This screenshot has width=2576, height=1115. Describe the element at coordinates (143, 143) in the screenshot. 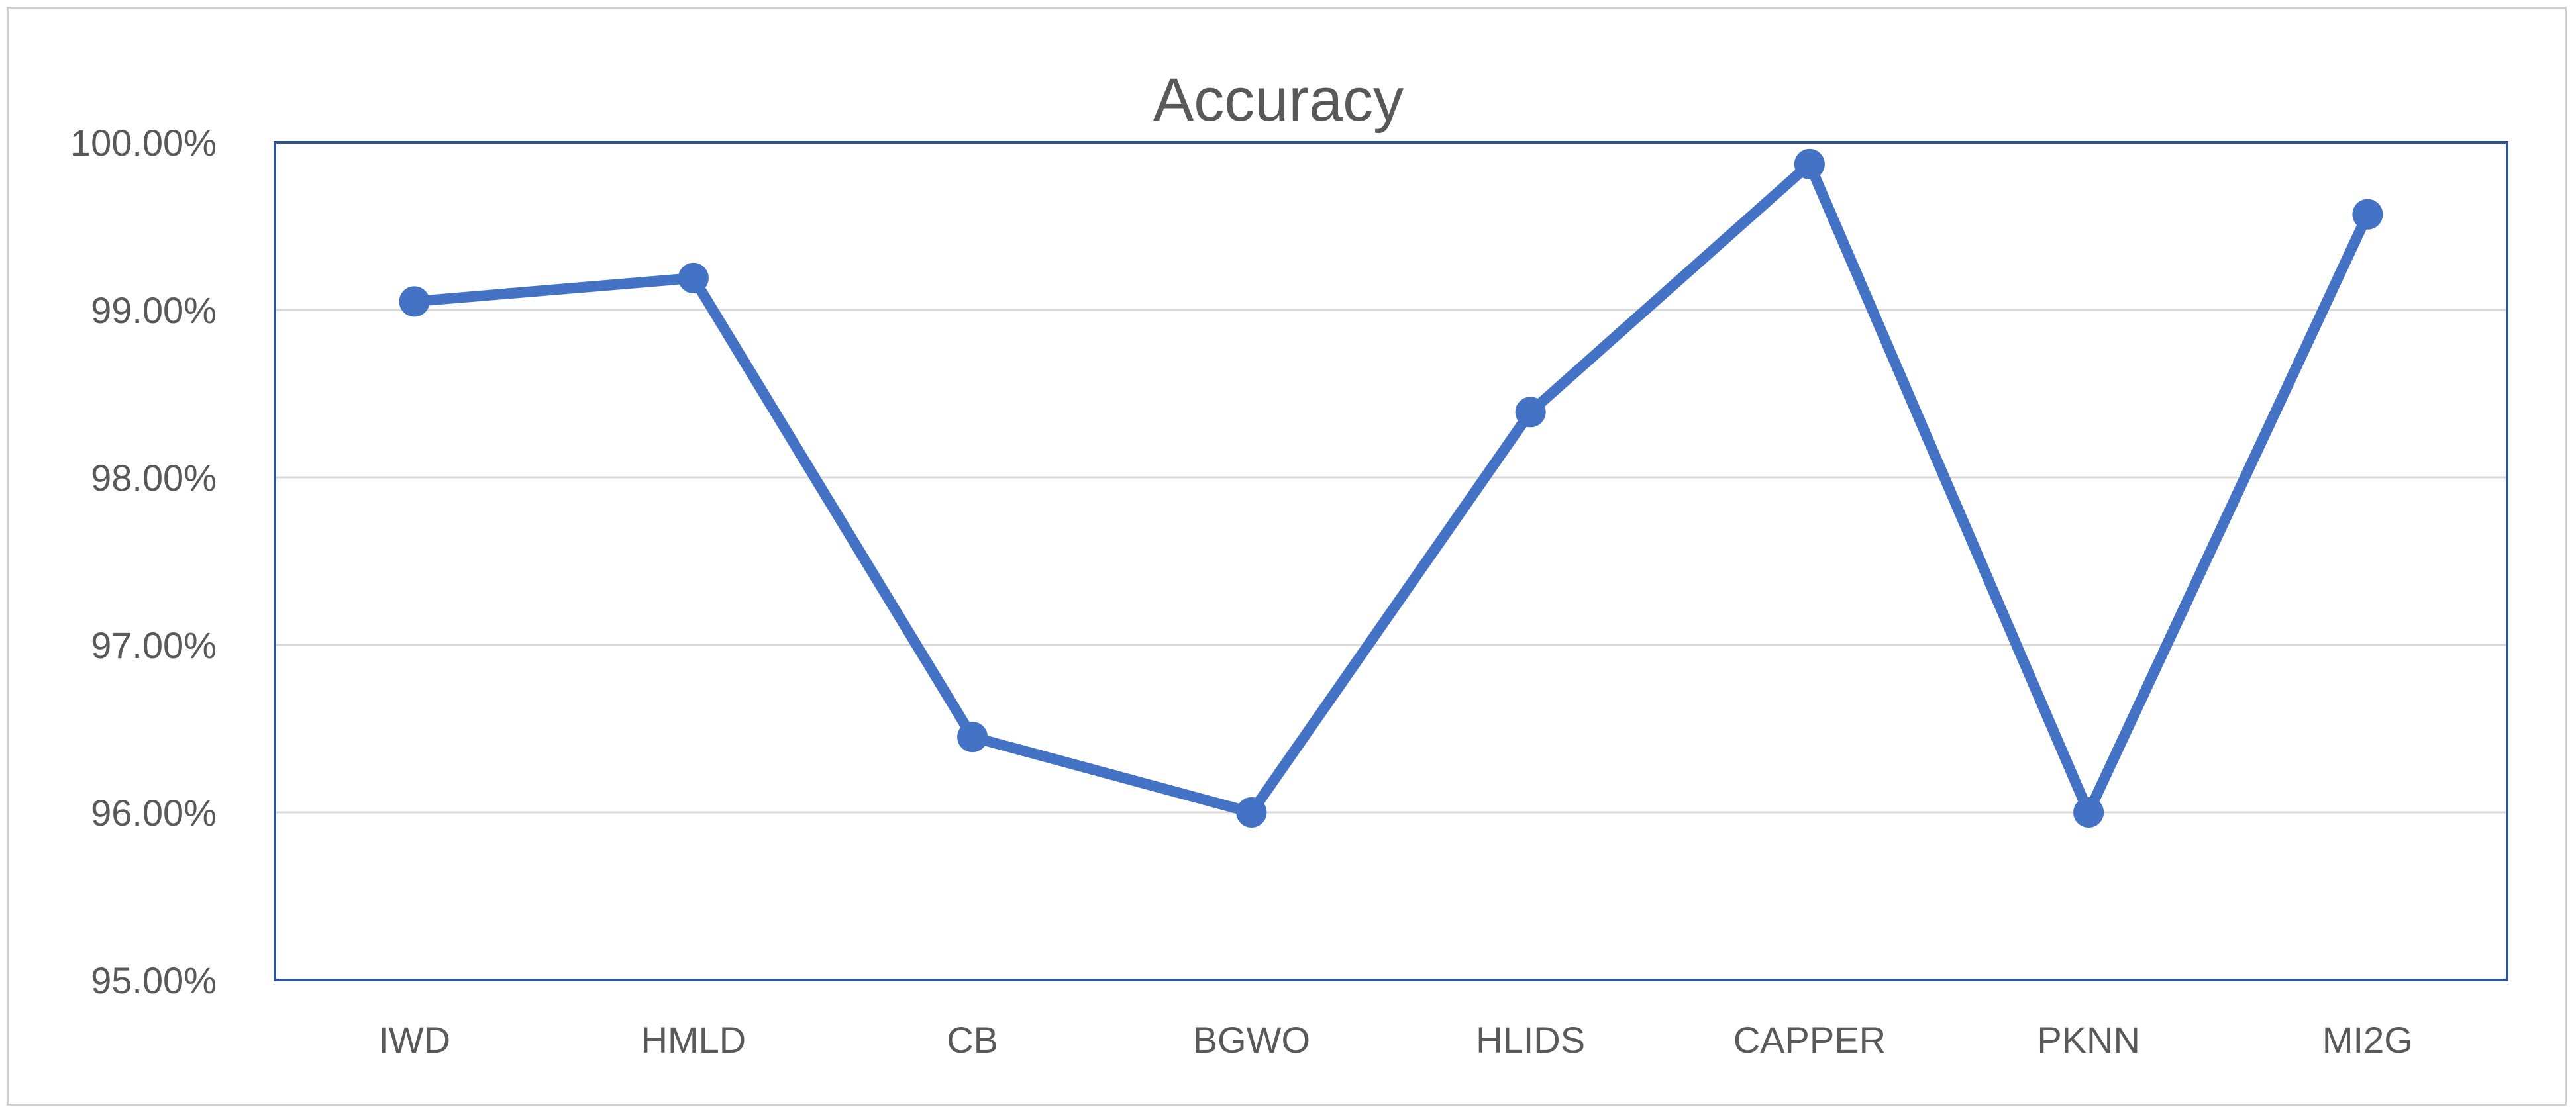

I see `y-tick-label: 100.00%` at that location.